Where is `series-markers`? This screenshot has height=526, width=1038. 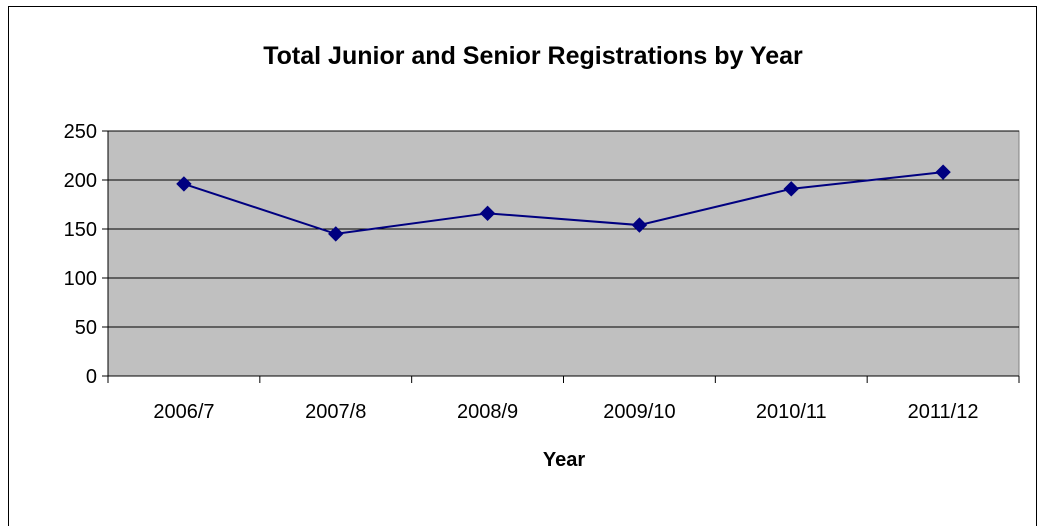
series-markers is located at coordinates (563, 203).